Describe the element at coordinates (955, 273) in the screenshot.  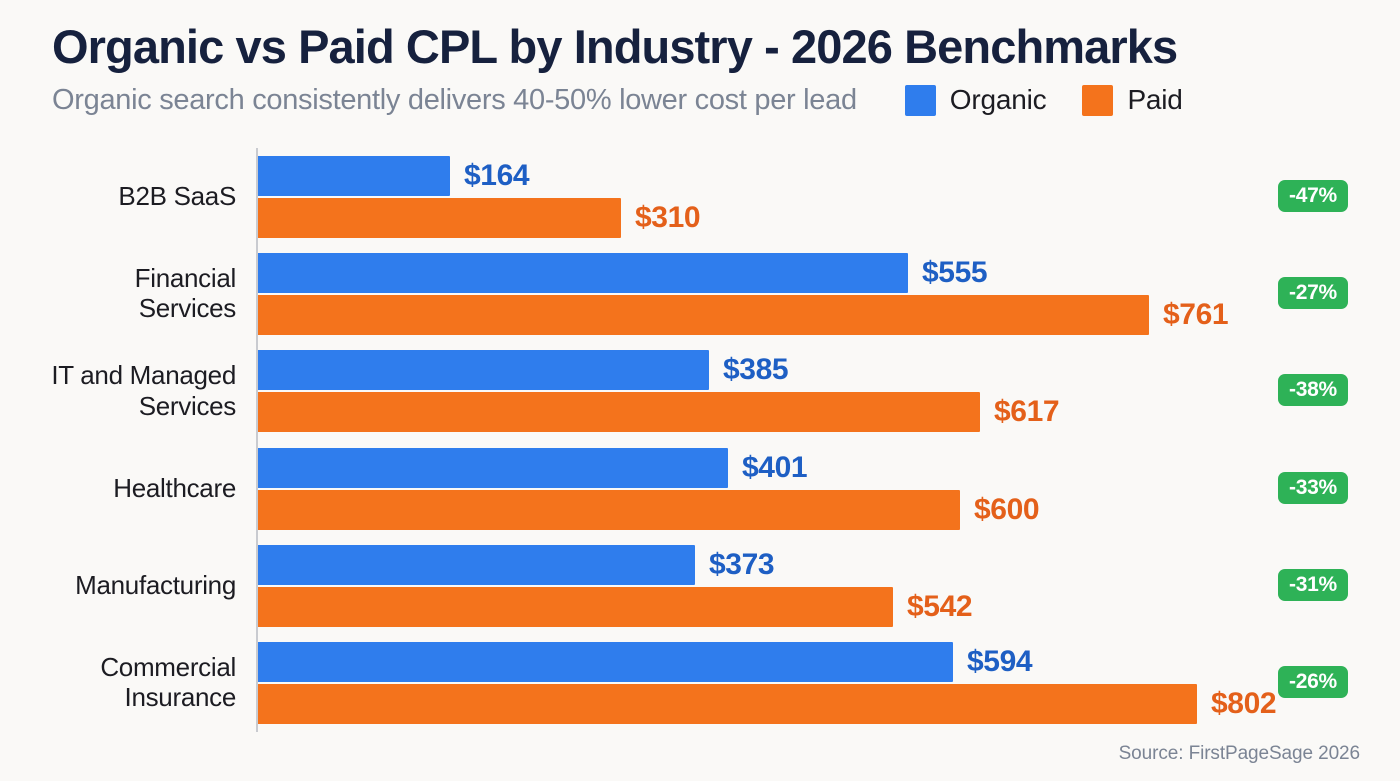
I see `bar-value-organic: $555` at that location.